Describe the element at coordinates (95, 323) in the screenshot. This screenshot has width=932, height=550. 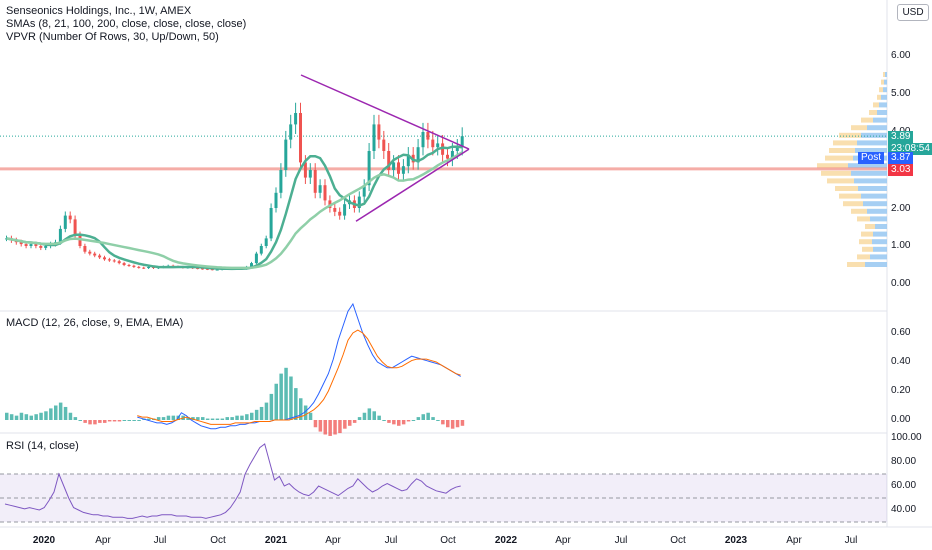
I see `macd-legend: MACD (12, 26, close, 9, EMA, EMA)` at that location.